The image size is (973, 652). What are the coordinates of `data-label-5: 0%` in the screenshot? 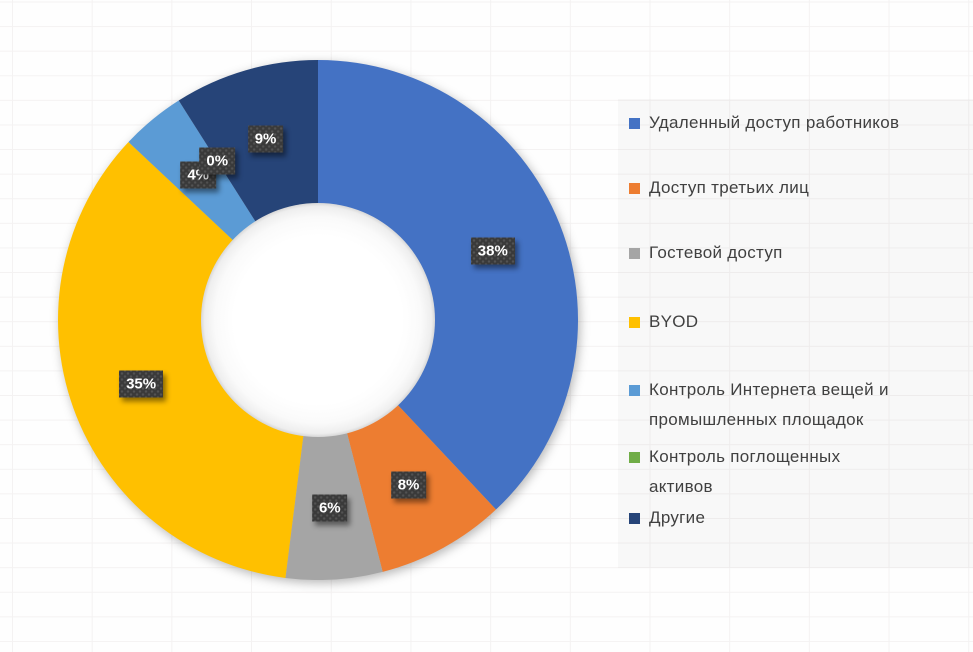 It's located at (217, 161).